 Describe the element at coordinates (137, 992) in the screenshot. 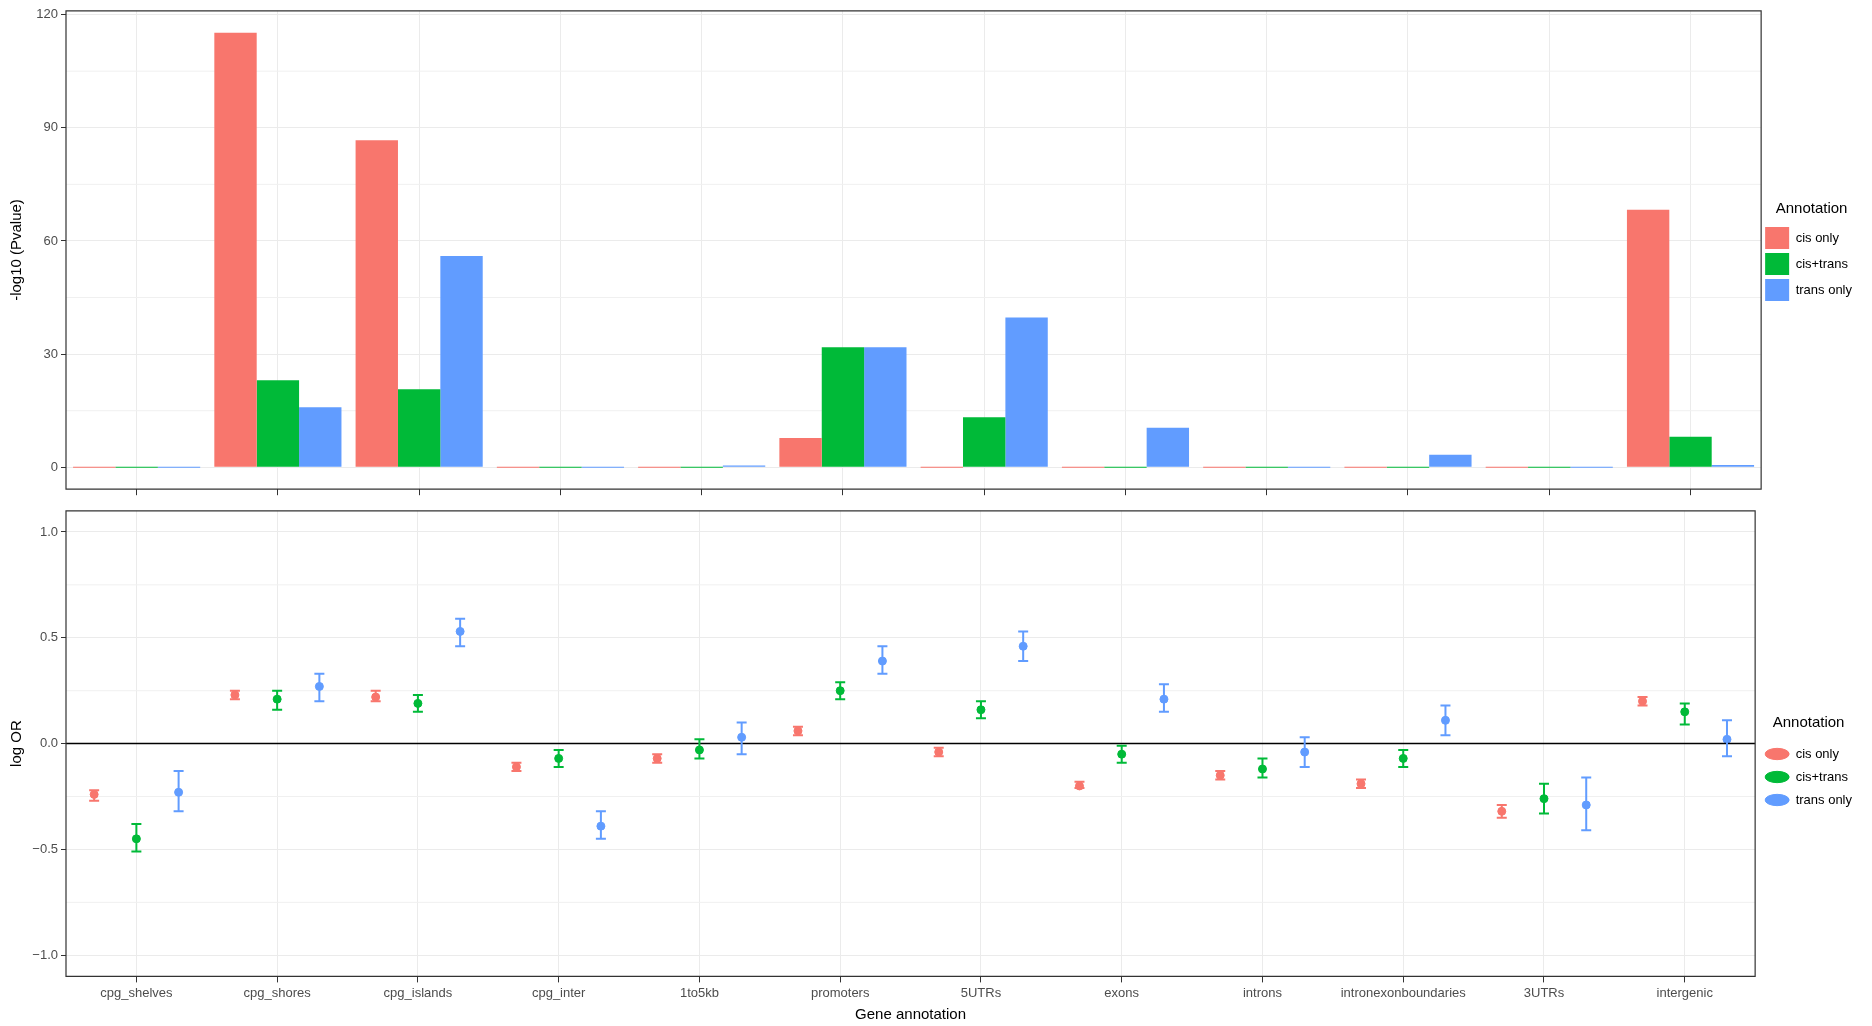

I see `x-tick-label: cpg_shelves` at that location.